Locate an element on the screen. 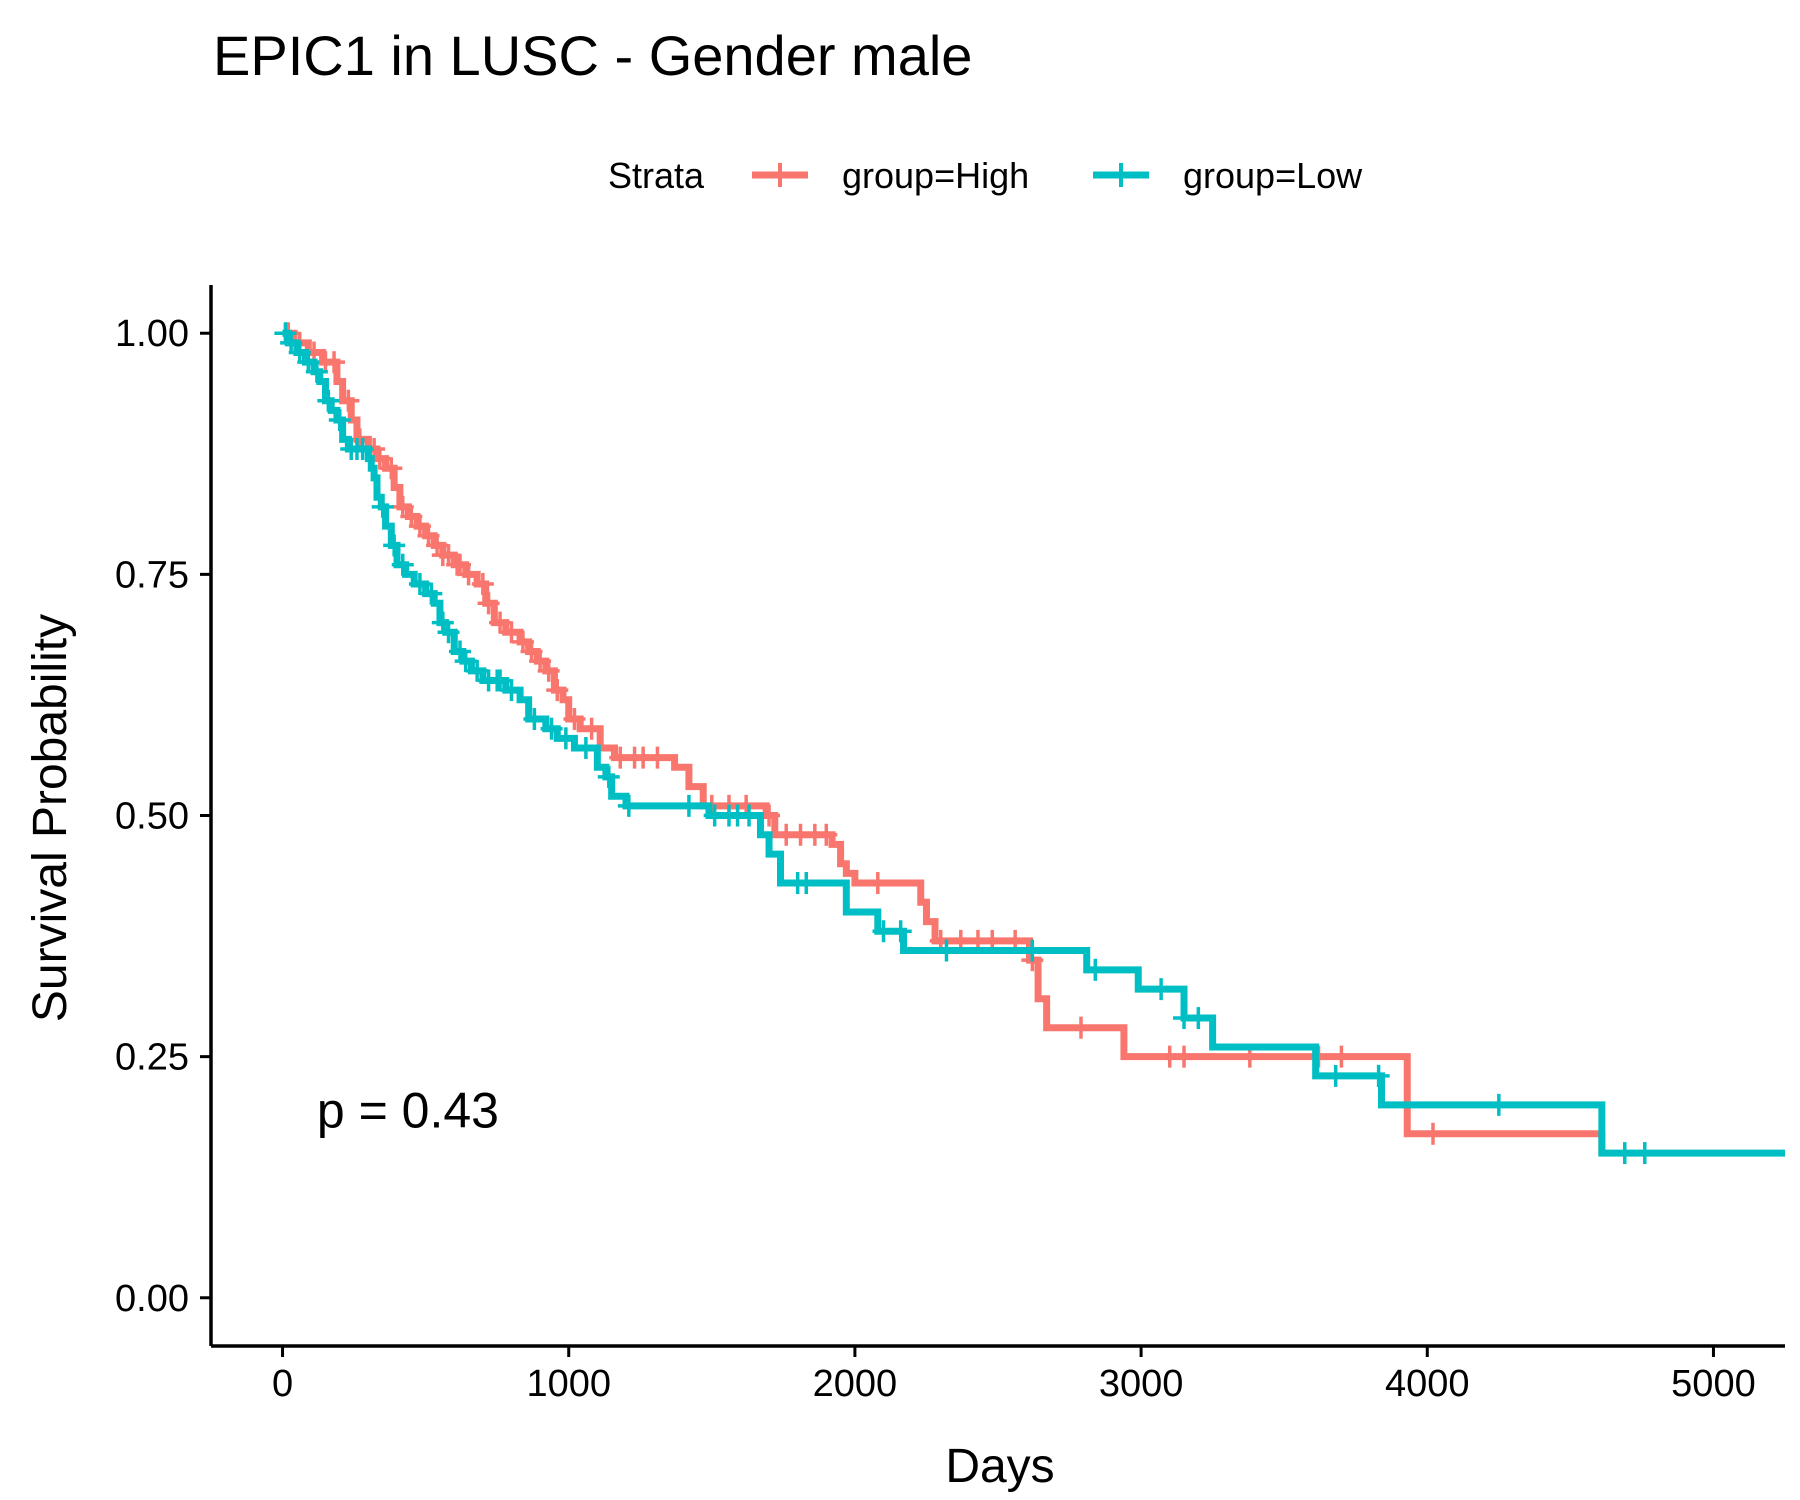  x-tick-label: 0 is located at coordinates (282, 1384).